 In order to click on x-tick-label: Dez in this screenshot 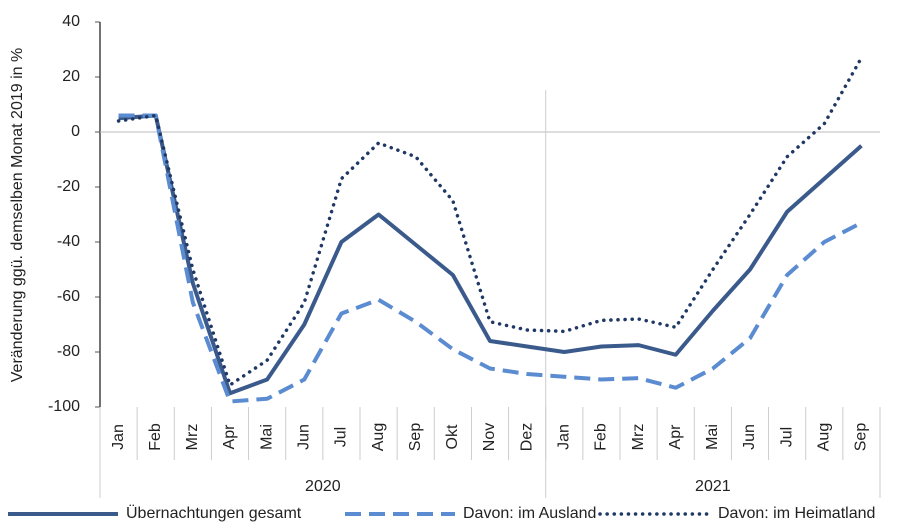, I will do `click(526, 437)`.